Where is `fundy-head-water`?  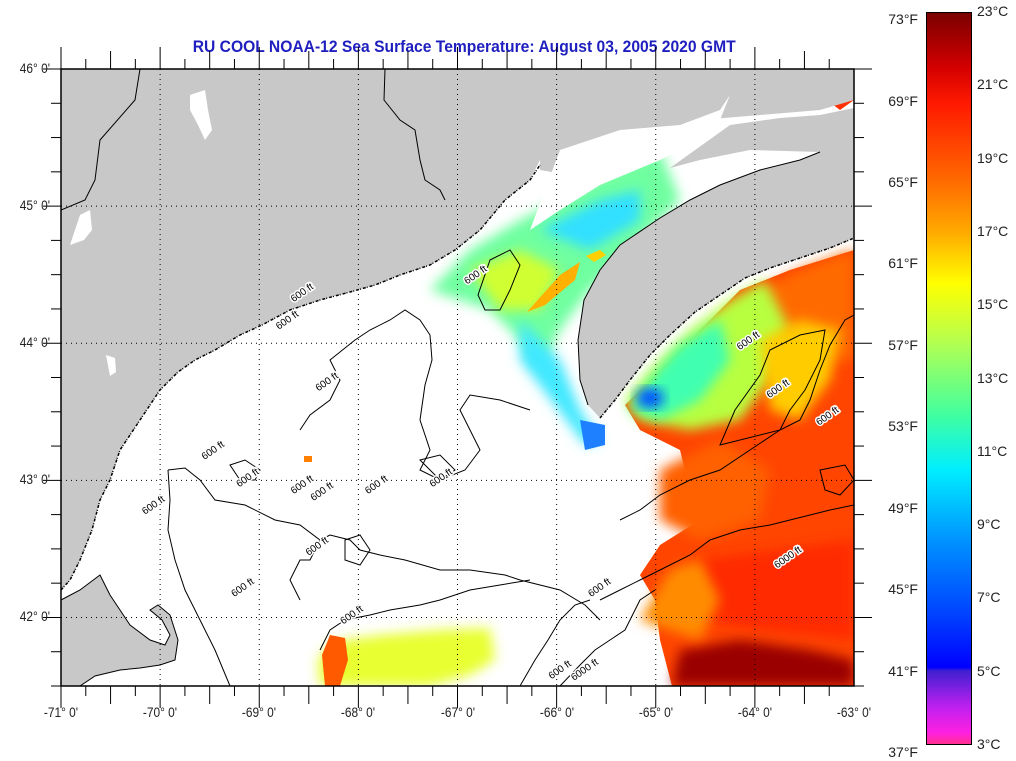 fundy-head-water is located at coordinates (630, 162).